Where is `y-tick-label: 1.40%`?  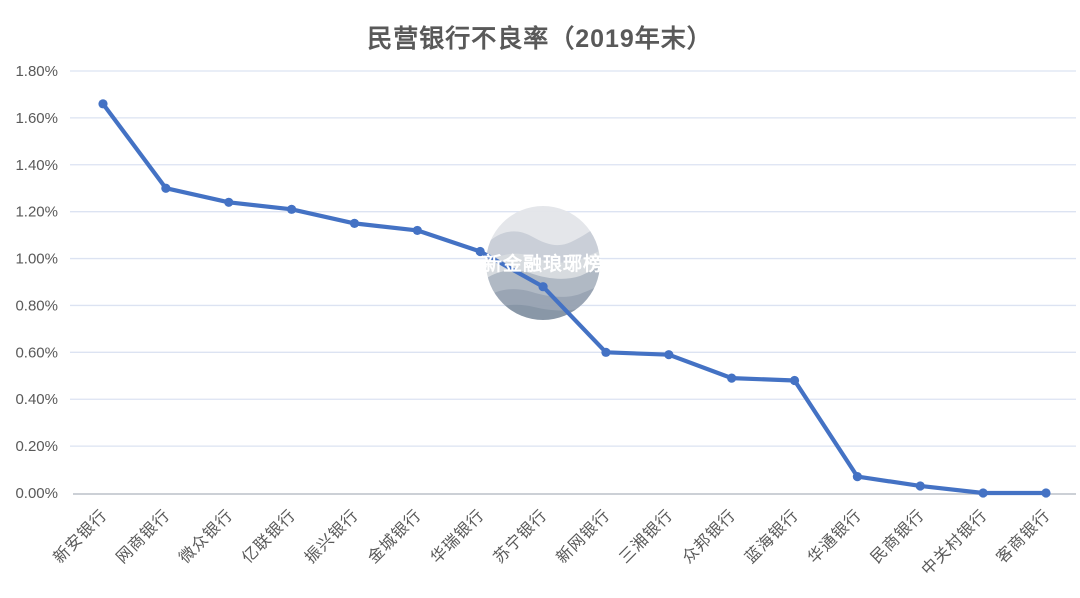 y-tick-label: 1.40% is located at coordinates (36, 165).